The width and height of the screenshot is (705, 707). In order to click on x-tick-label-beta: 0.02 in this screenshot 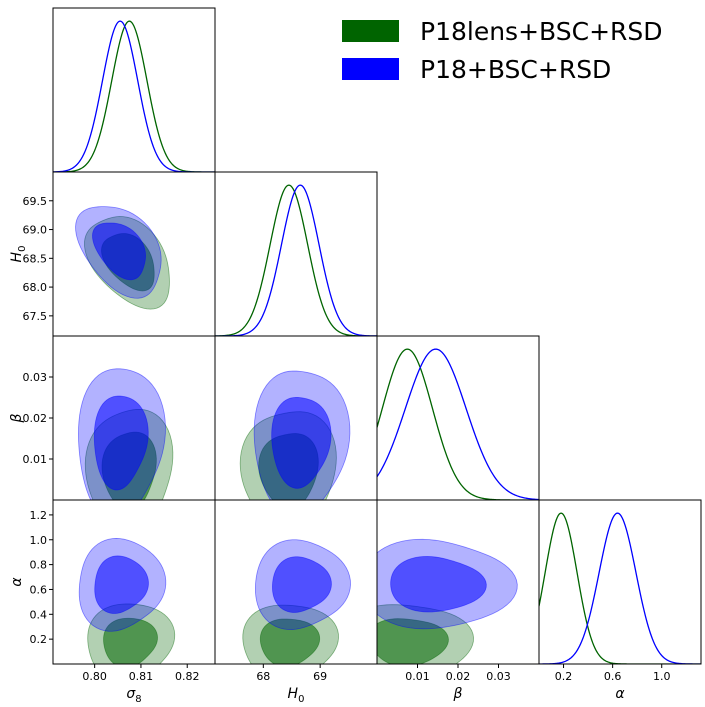, I will do `click(458, 676)`.